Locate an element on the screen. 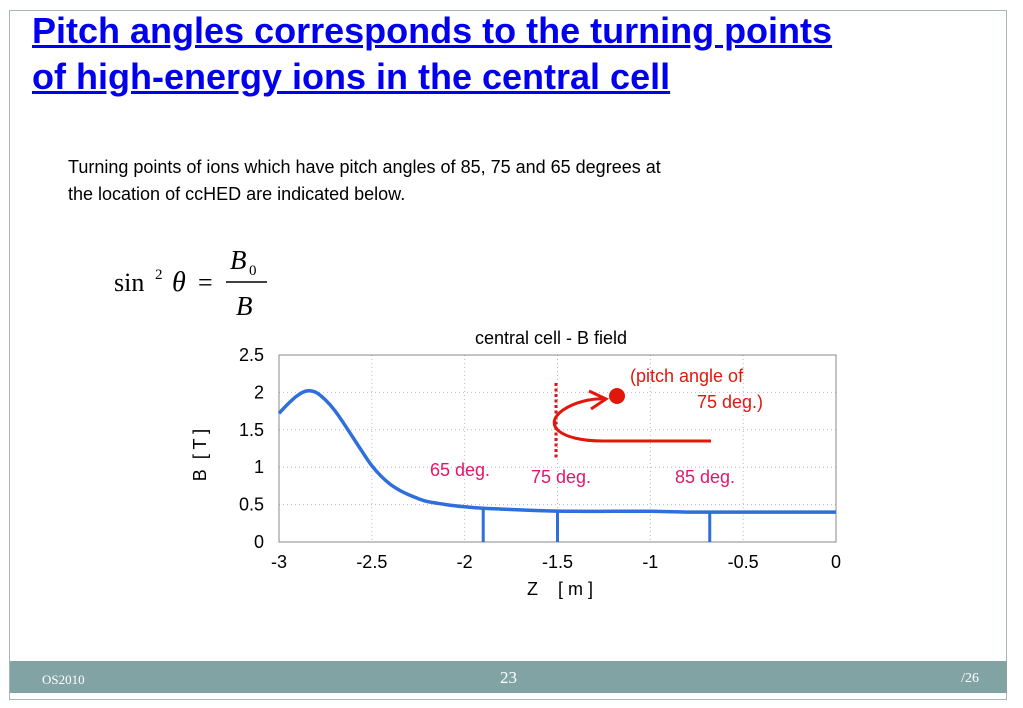 The height and width of the screenshot is (708, 1023). footer-event-label: OS2010 is located at coordinates (63, 679).